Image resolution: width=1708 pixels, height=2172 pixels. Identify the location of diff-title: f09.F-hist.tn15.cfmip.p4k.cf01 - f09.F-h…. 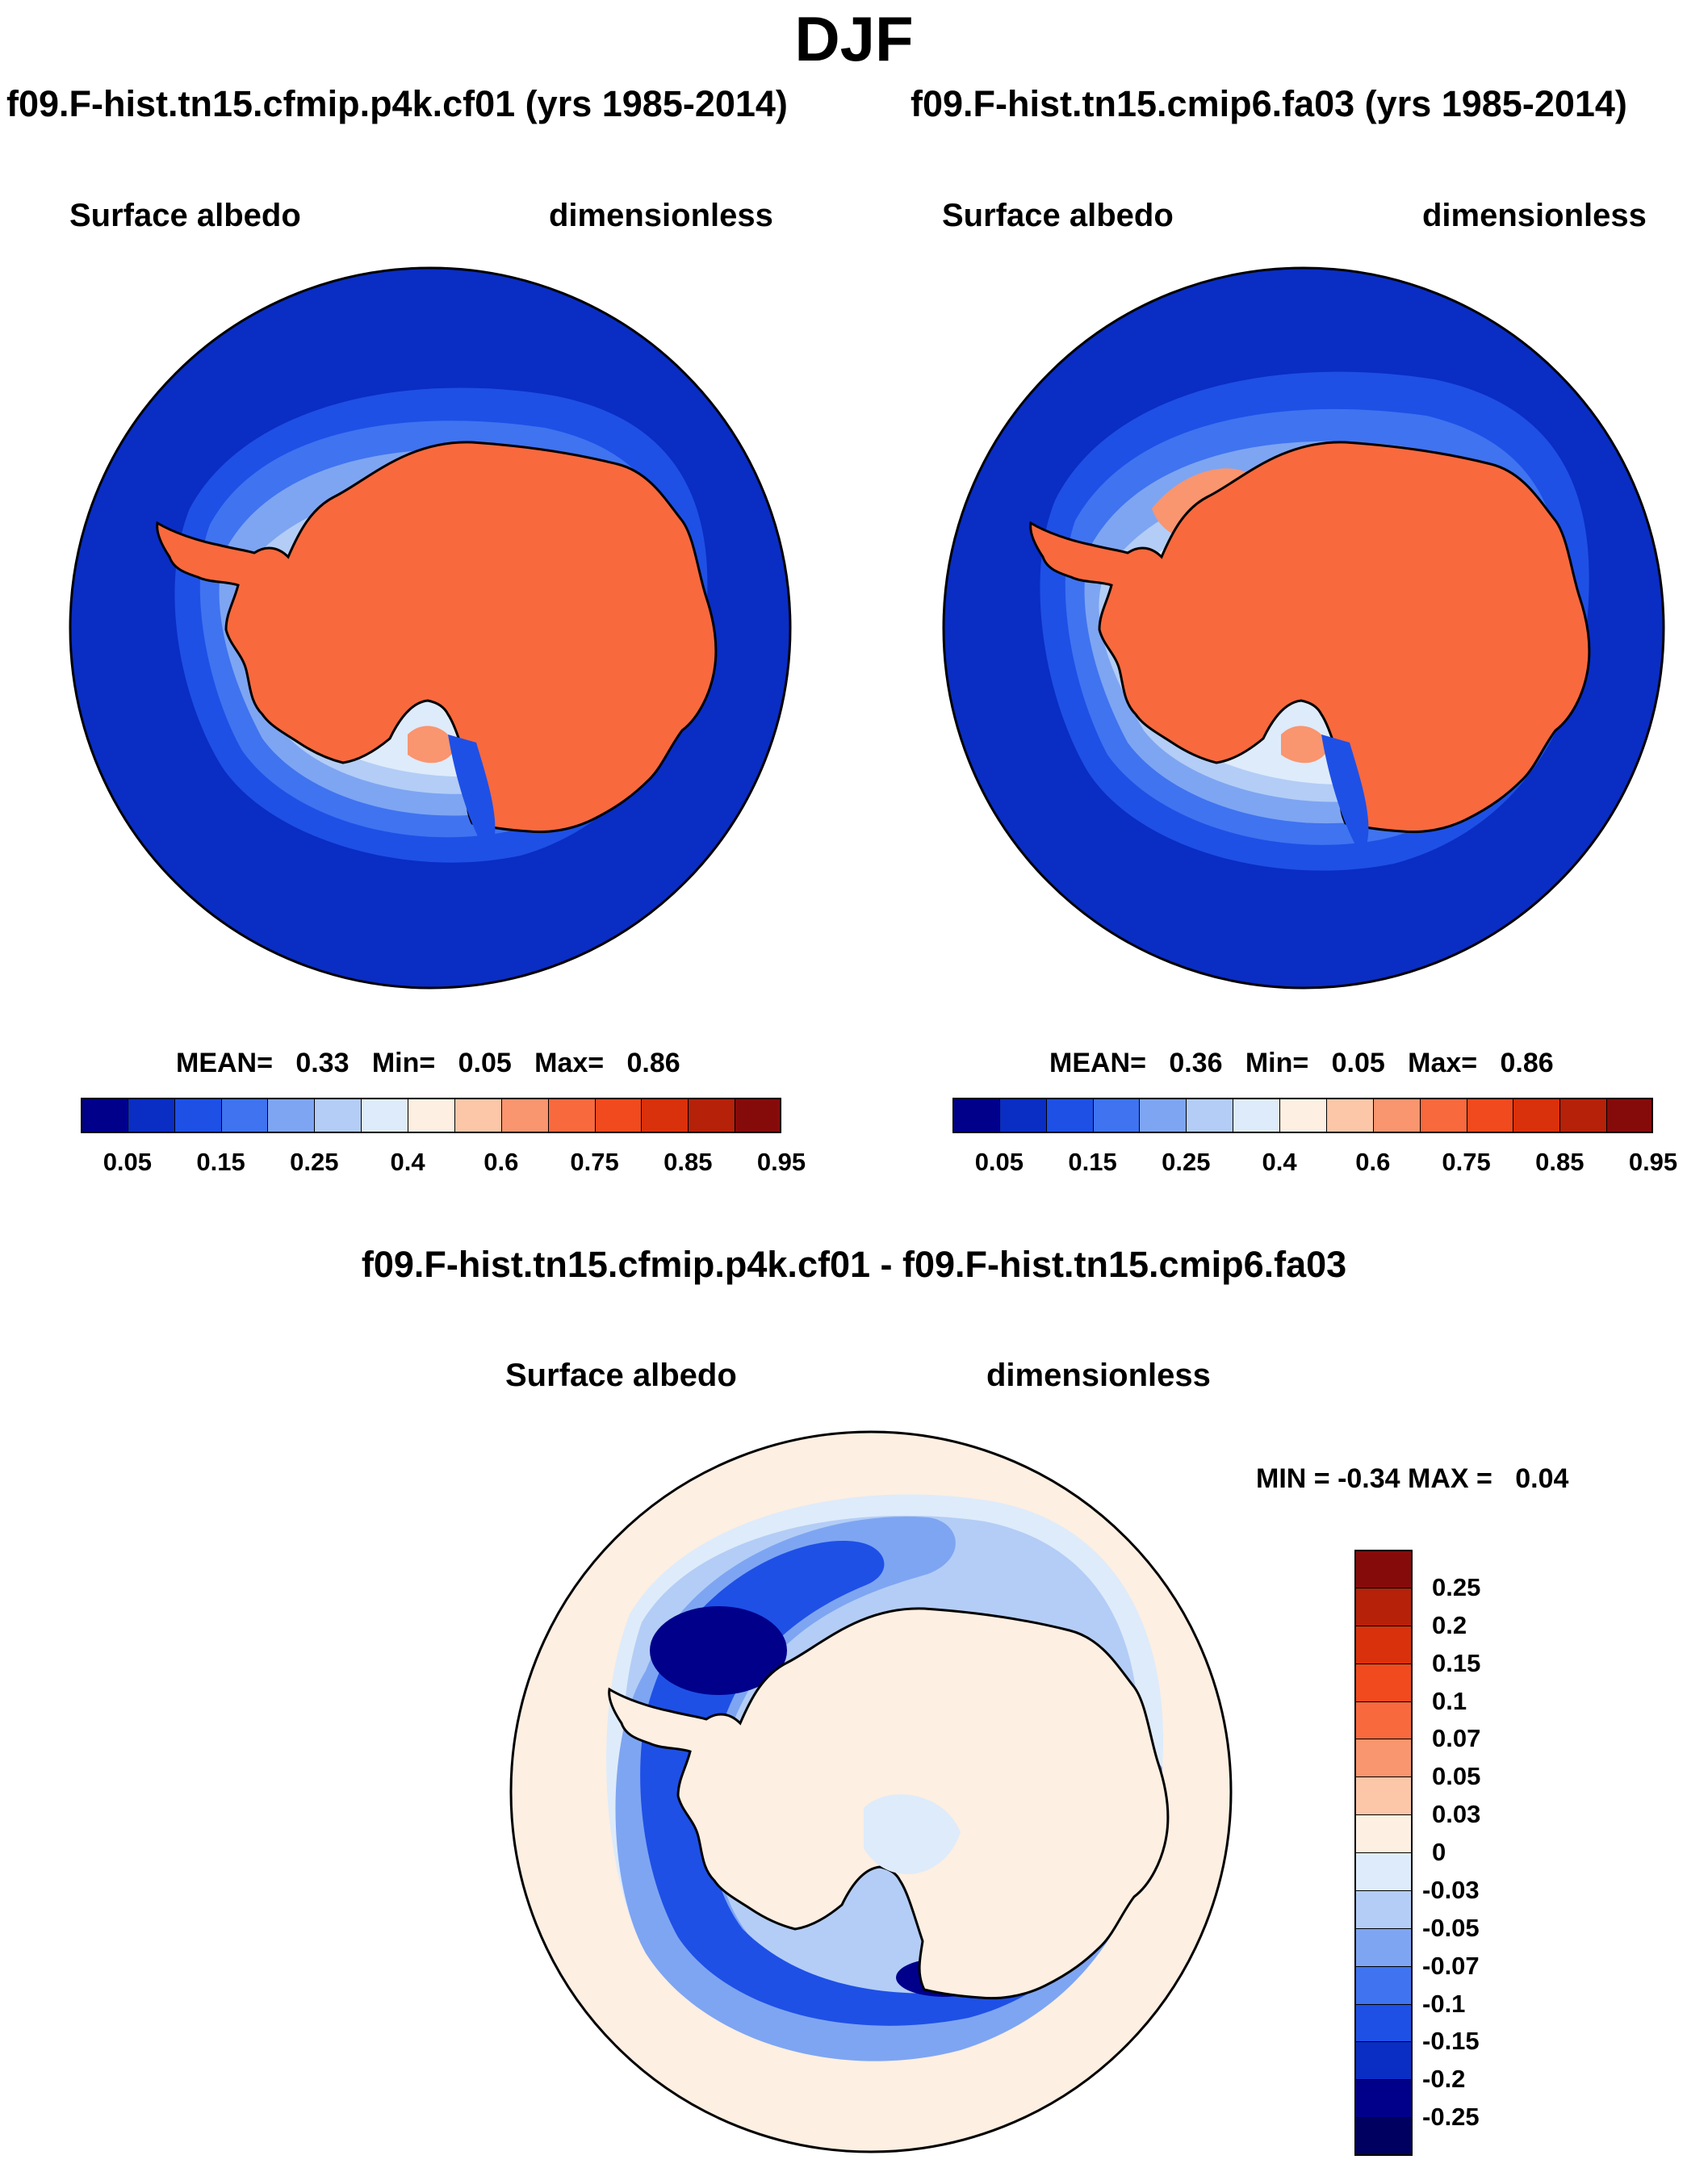
(854, 1264).